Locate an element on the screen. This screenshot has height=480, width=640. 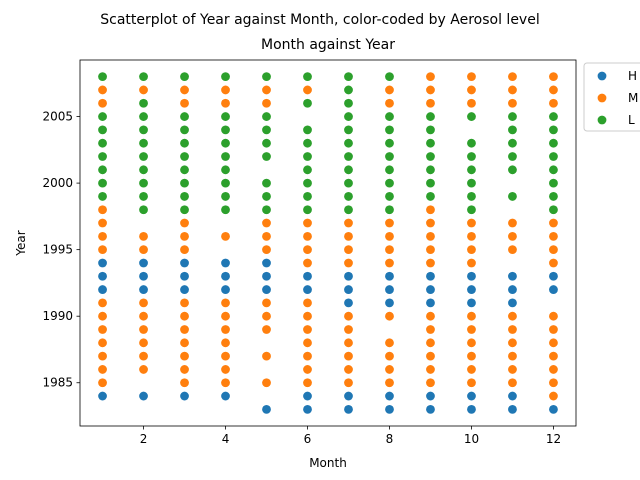
x-tick-label: 12 is located at coordinates (553, 439).